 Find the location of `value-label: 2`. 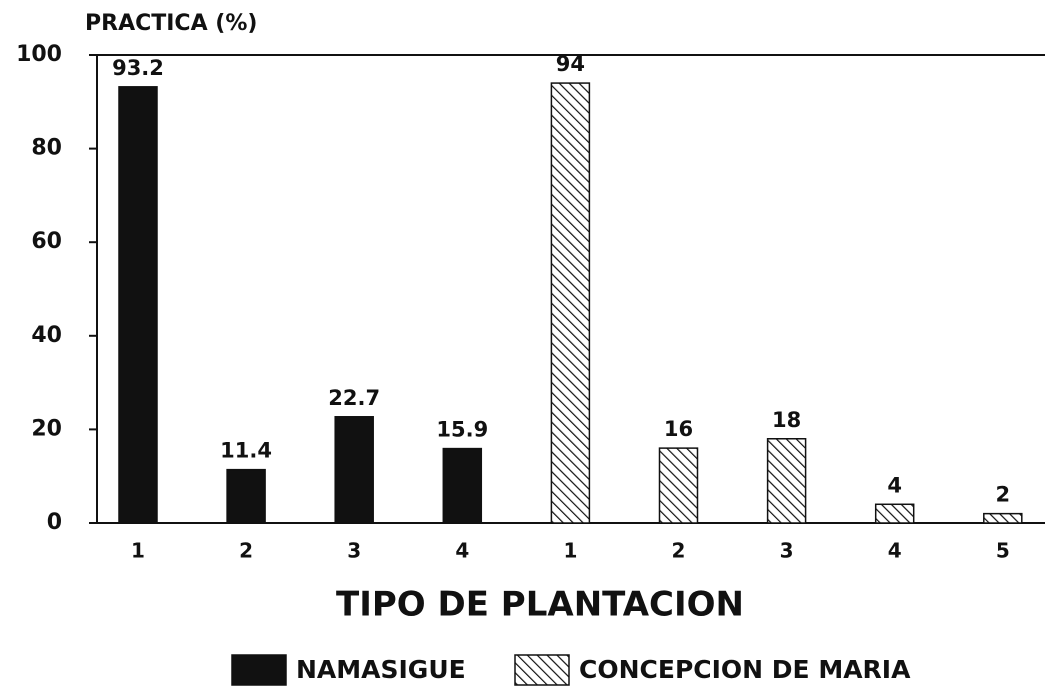

value-label: 2 is located at coordinates (1002, 495).